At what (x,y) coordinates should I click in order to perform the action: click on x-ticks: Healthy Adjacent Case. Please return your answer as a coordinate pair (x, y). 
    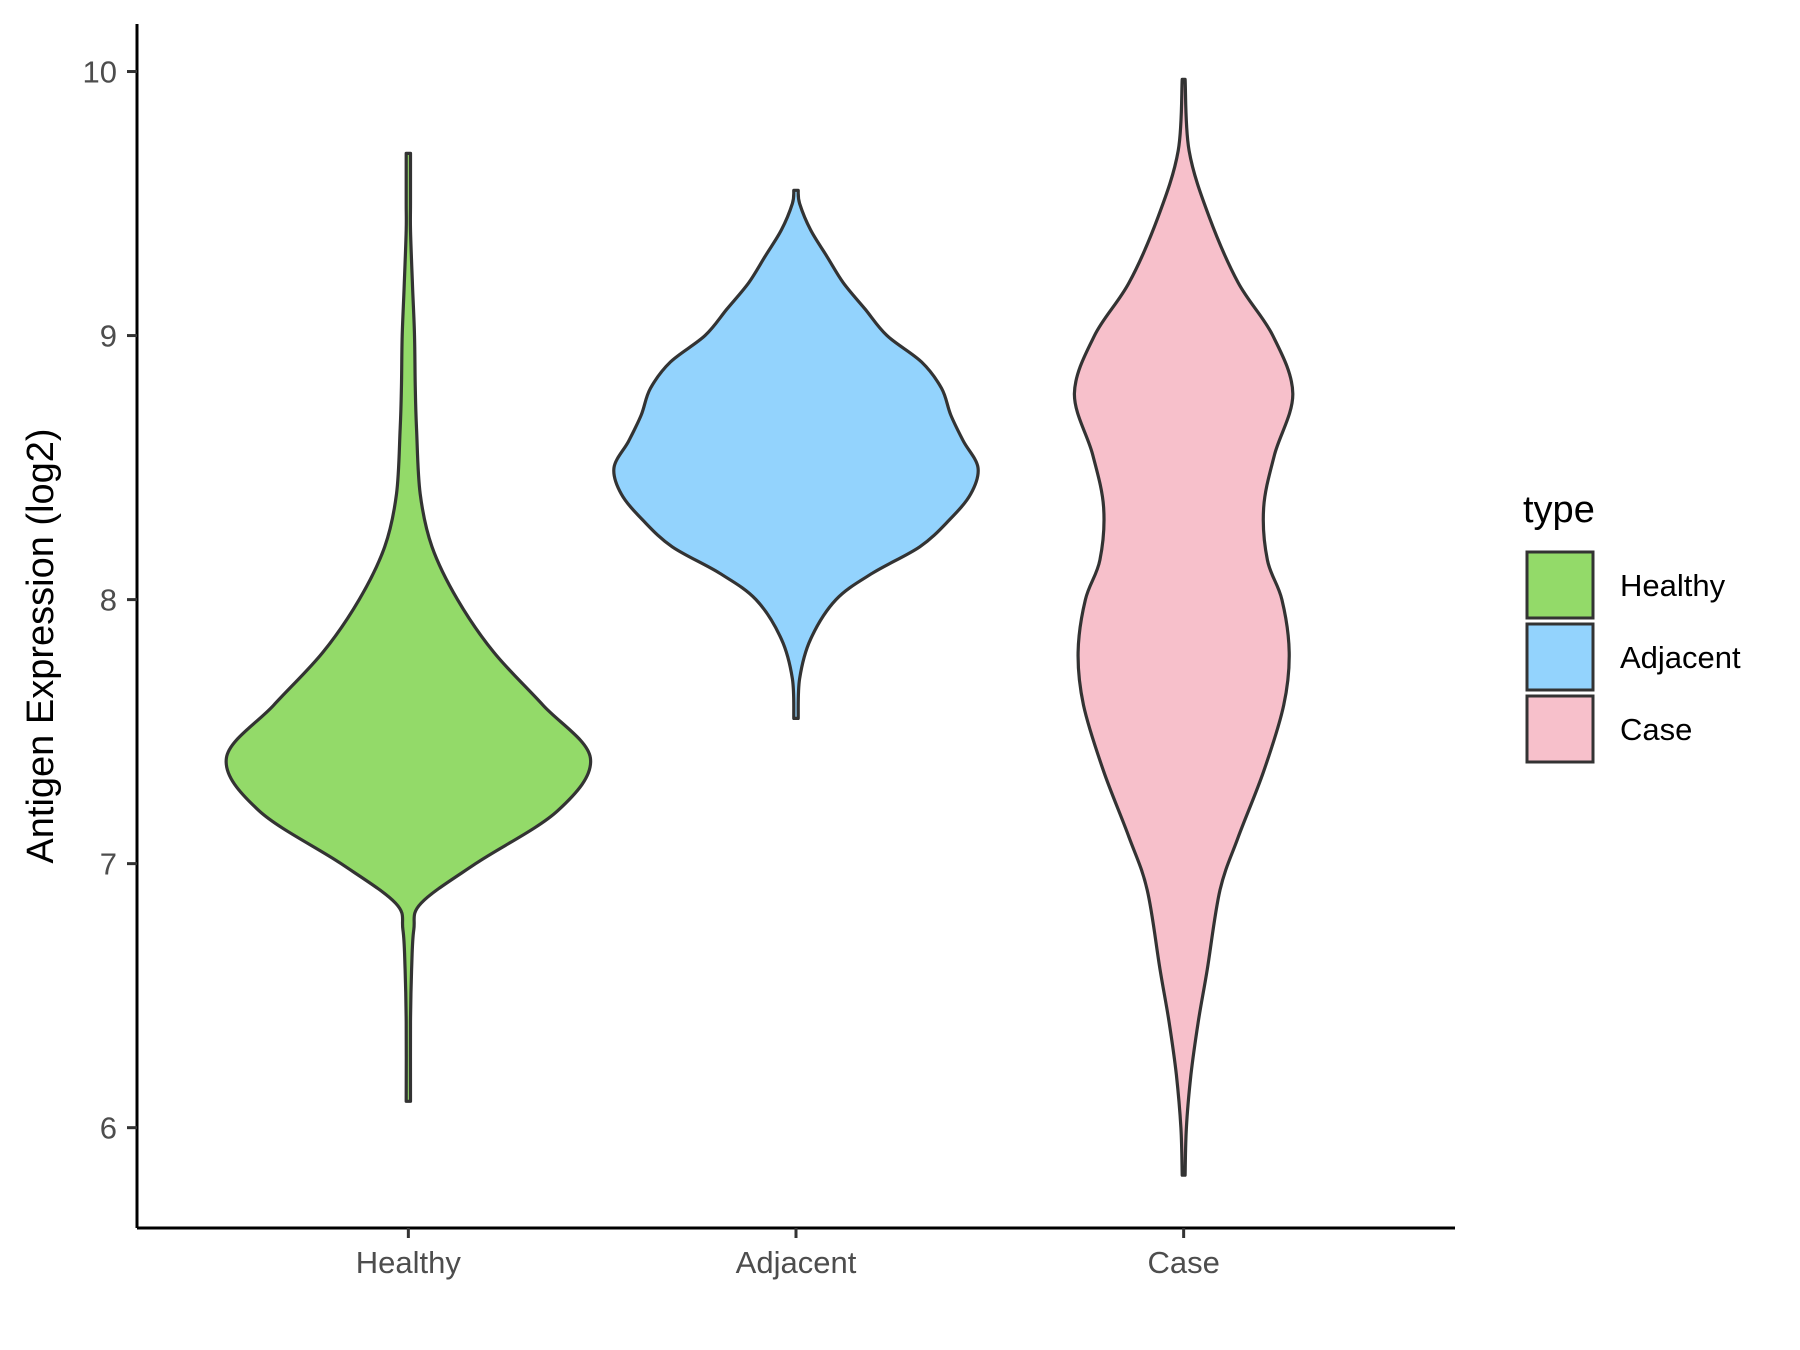
    Looking at the image, I should click on (788, 1254).